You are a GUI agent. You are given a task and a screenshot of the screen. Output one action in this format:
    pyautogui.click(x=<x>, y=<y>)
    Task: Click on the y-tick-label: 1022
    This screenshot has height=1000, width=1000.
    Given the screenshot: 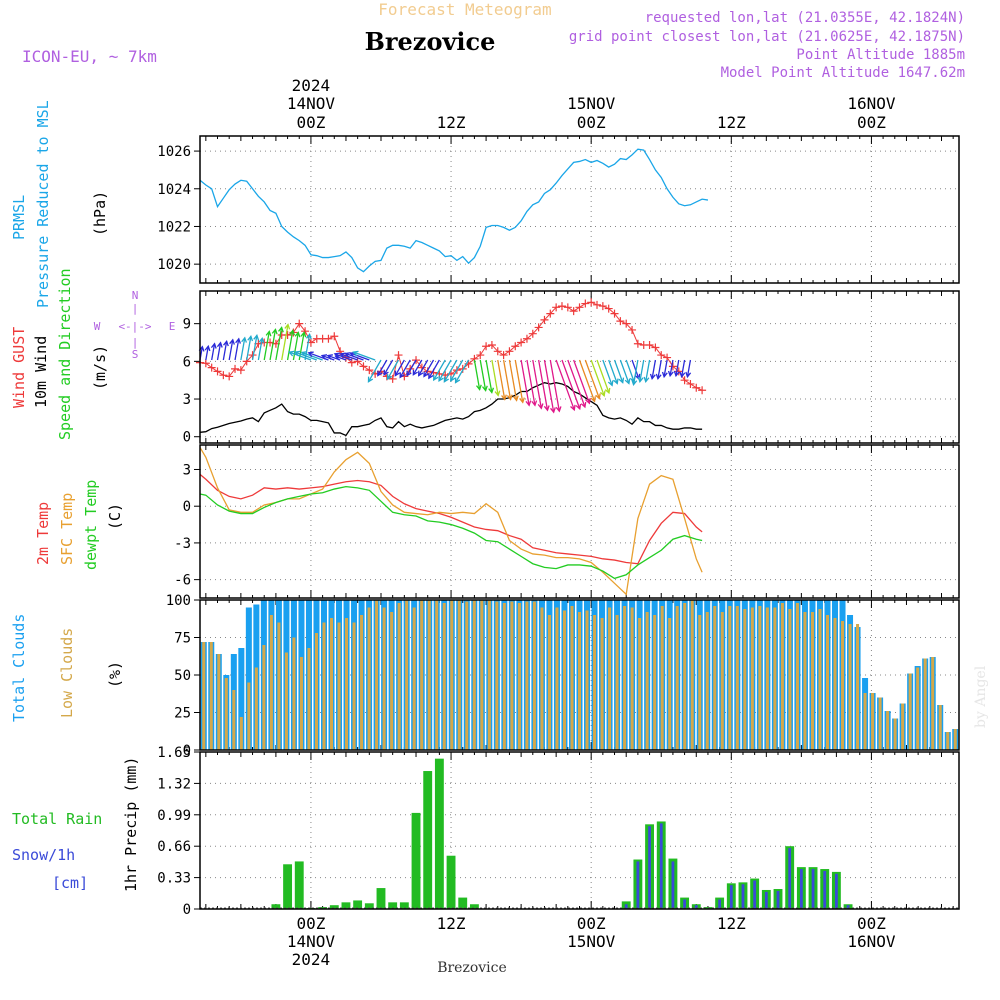 What is the action you would take?
    pyautogui.click(x=174, y=227)
    